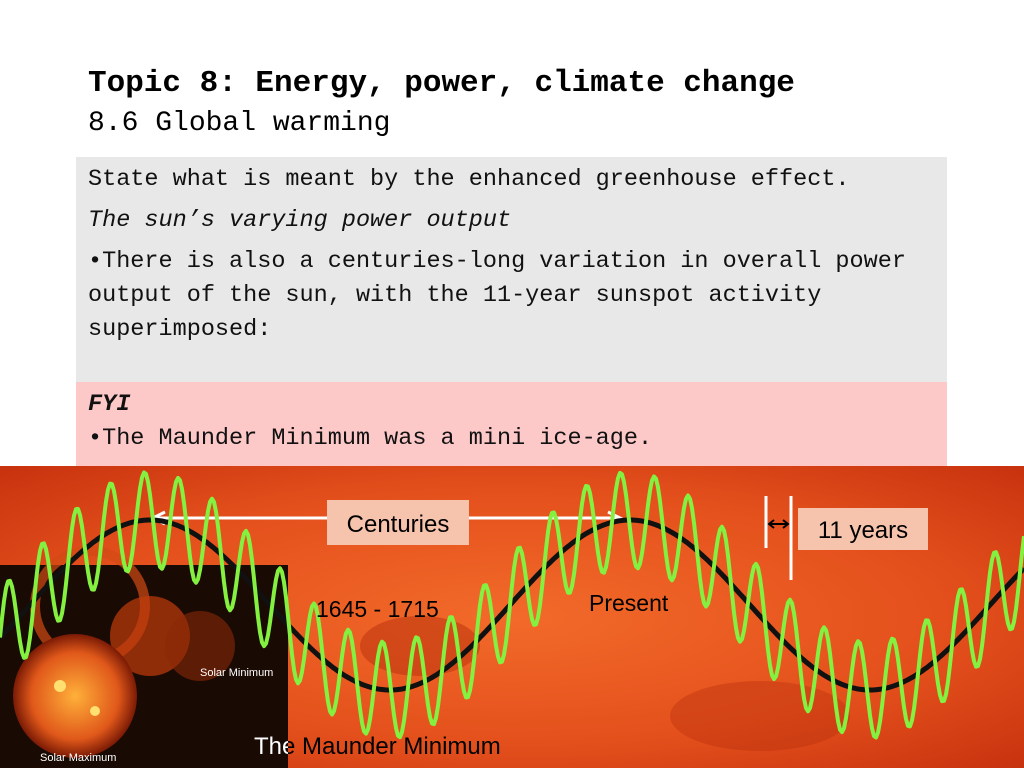  Describe the element at coordinates (370, 438) in the screenshot. I see `fyi-bullet: •The Maunder Minimum was a mini ice-age.` at that location.